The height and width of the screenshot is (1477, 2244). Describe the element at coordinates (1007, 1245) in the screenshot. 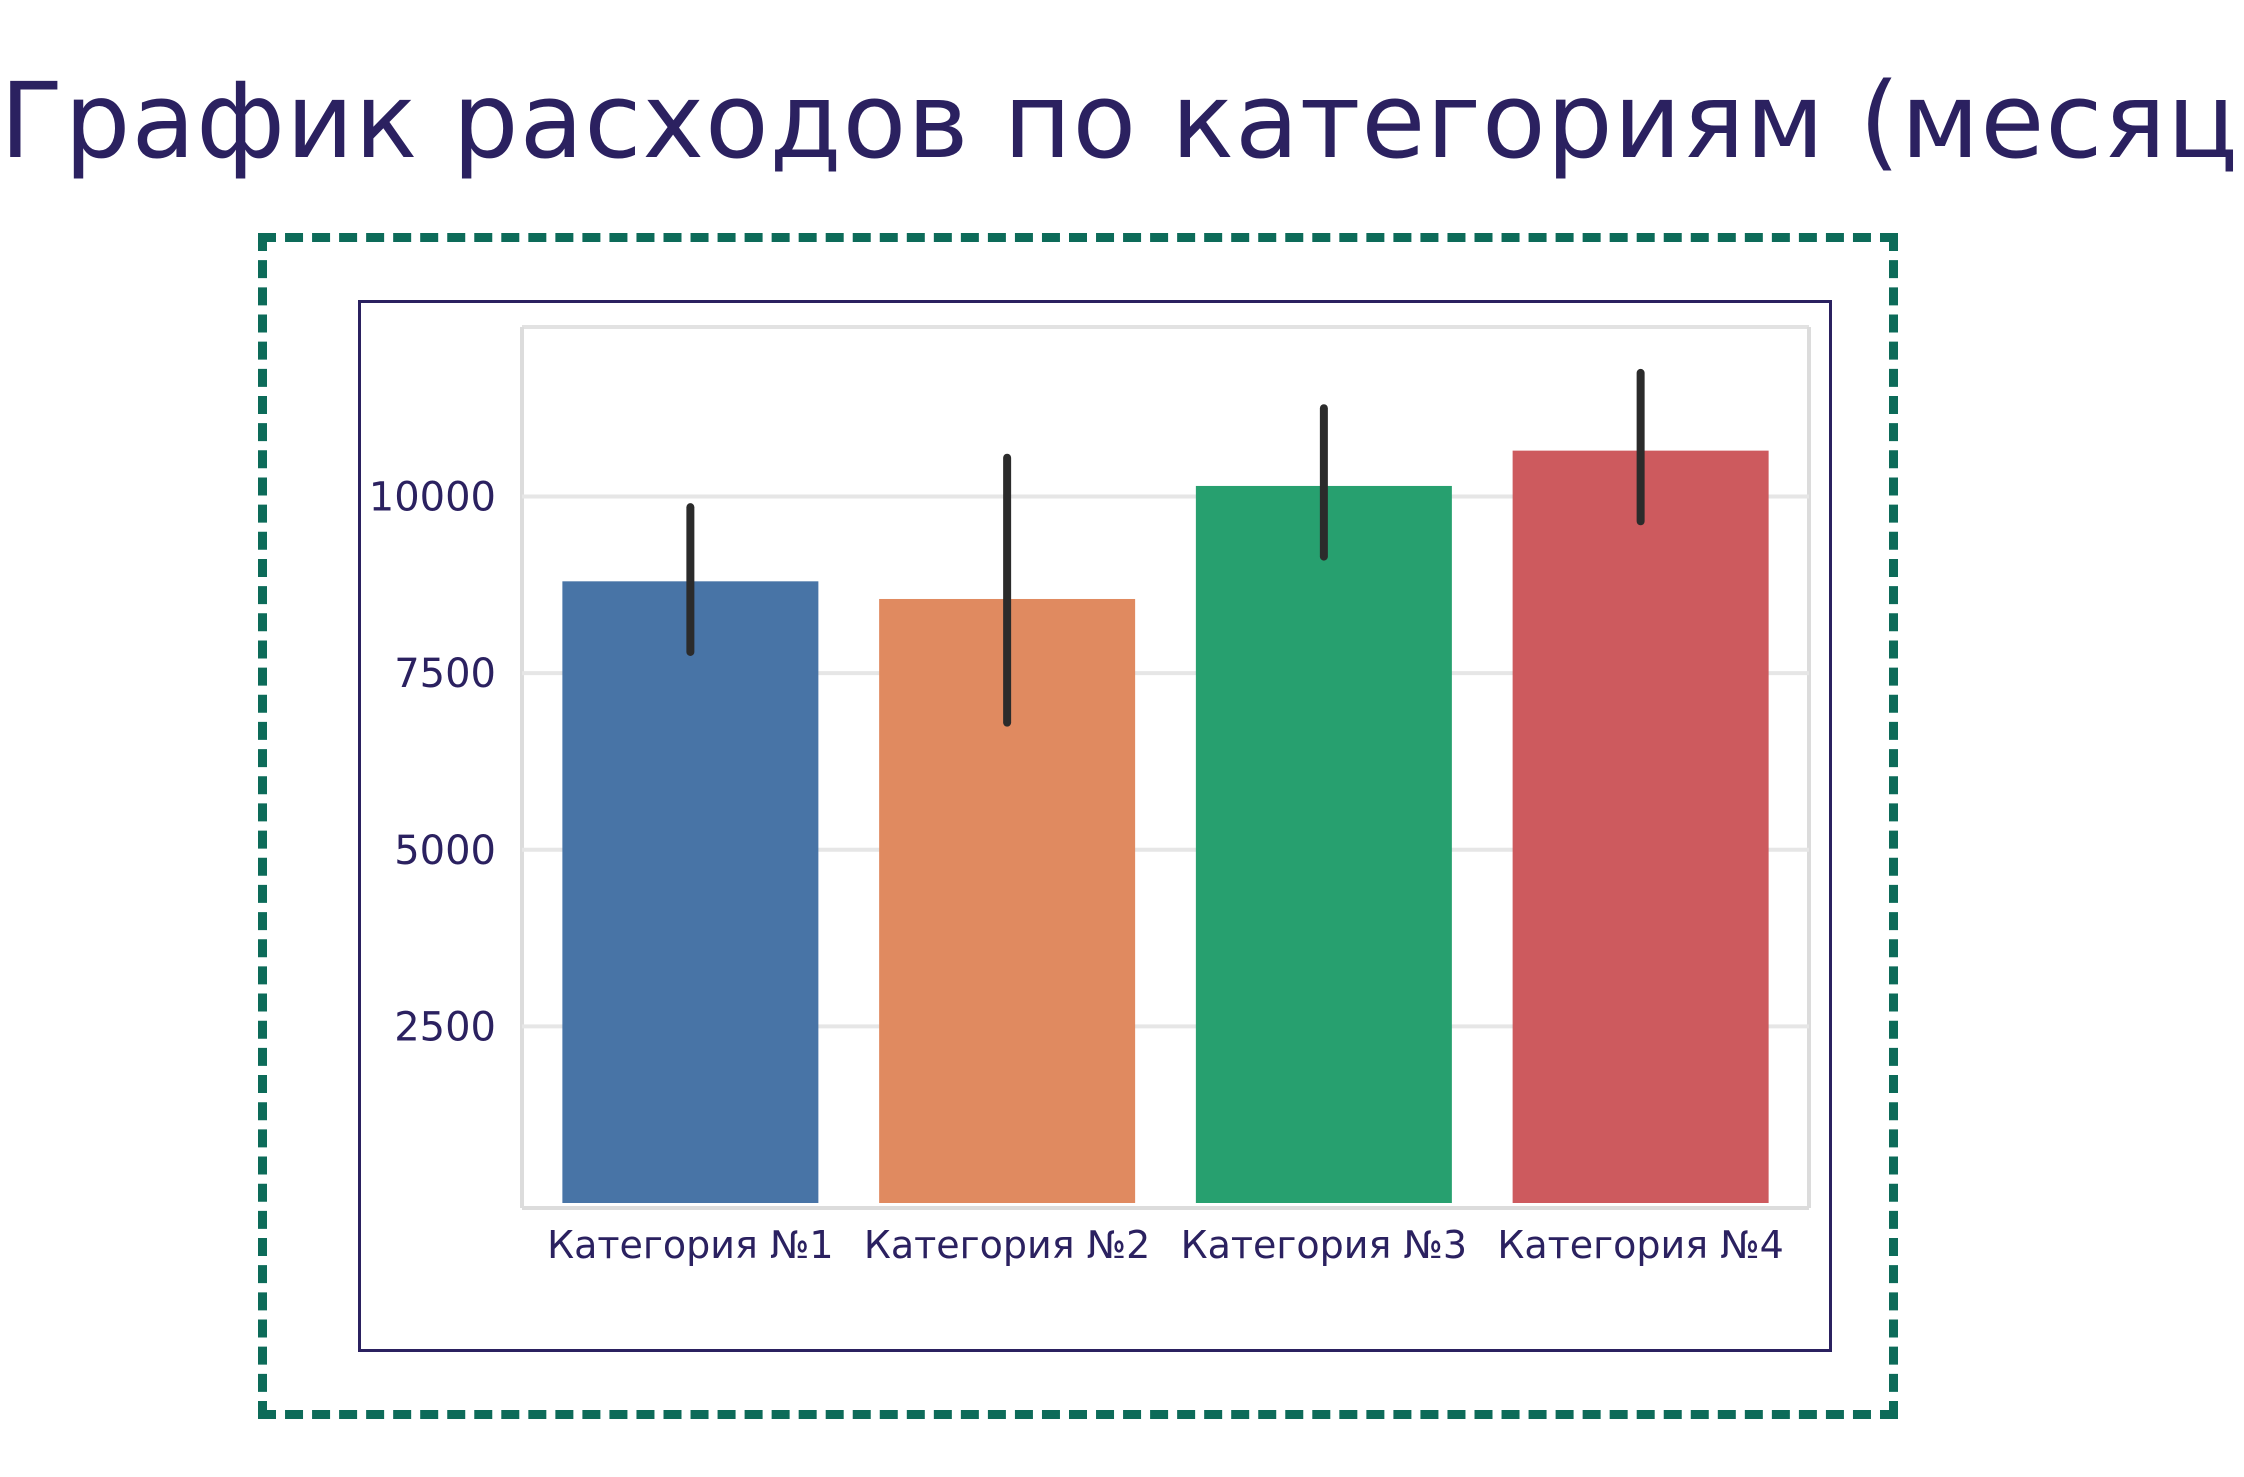

I see `x-tick-label: Категория №2` at that location.